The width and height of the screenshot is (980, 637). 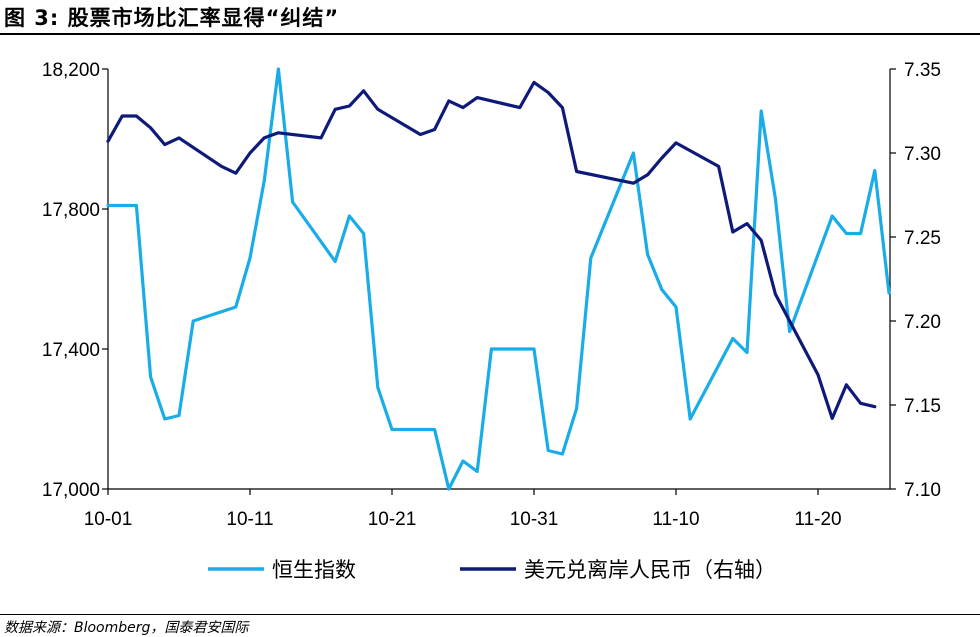 I want to click on legend-label-1: 恒生指数, so click(x=314, y=570).